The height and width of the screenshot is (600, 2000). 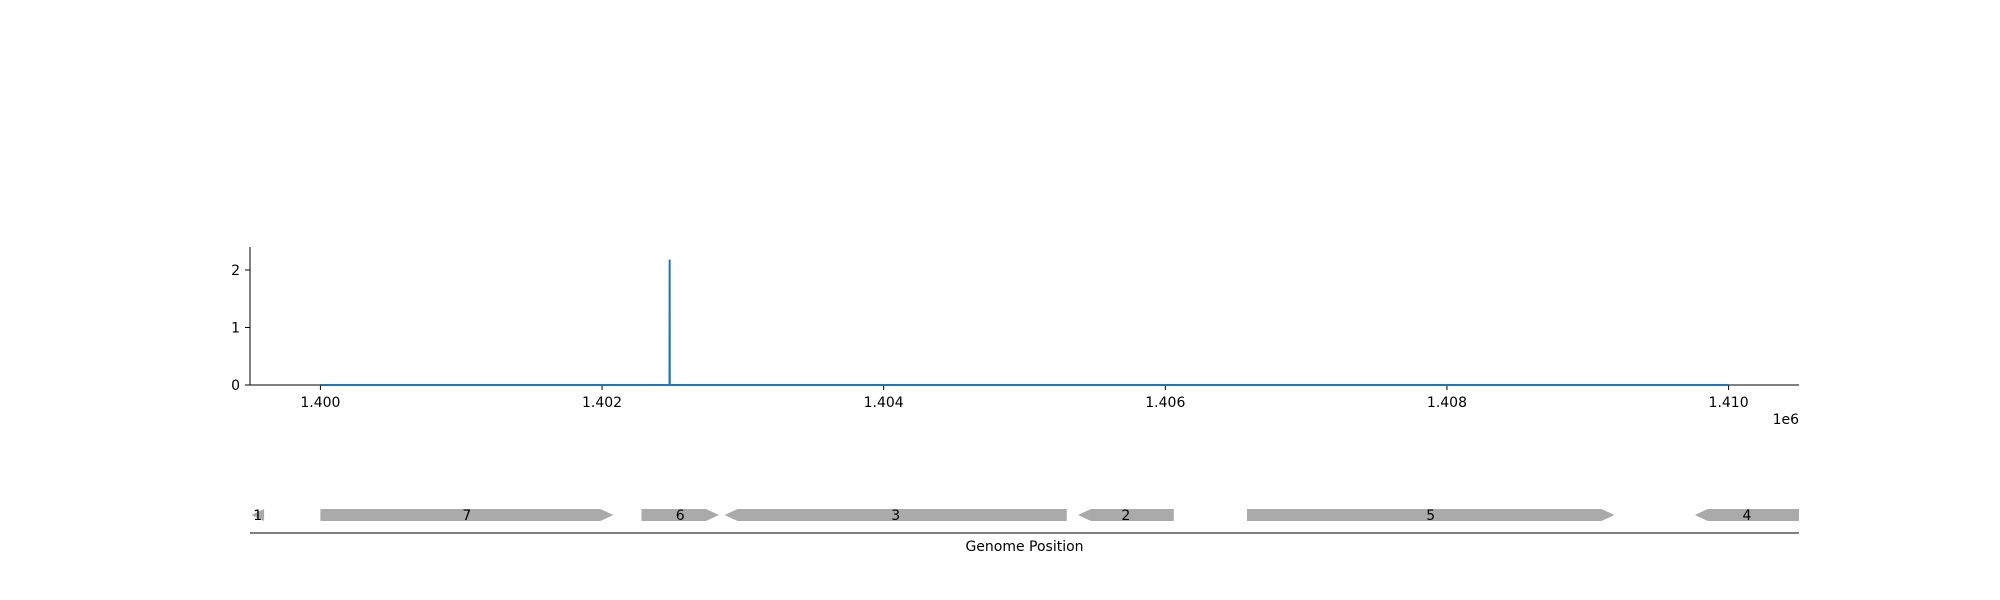 I want to click on gene-label-1: 1, so click(x=257, y=516).